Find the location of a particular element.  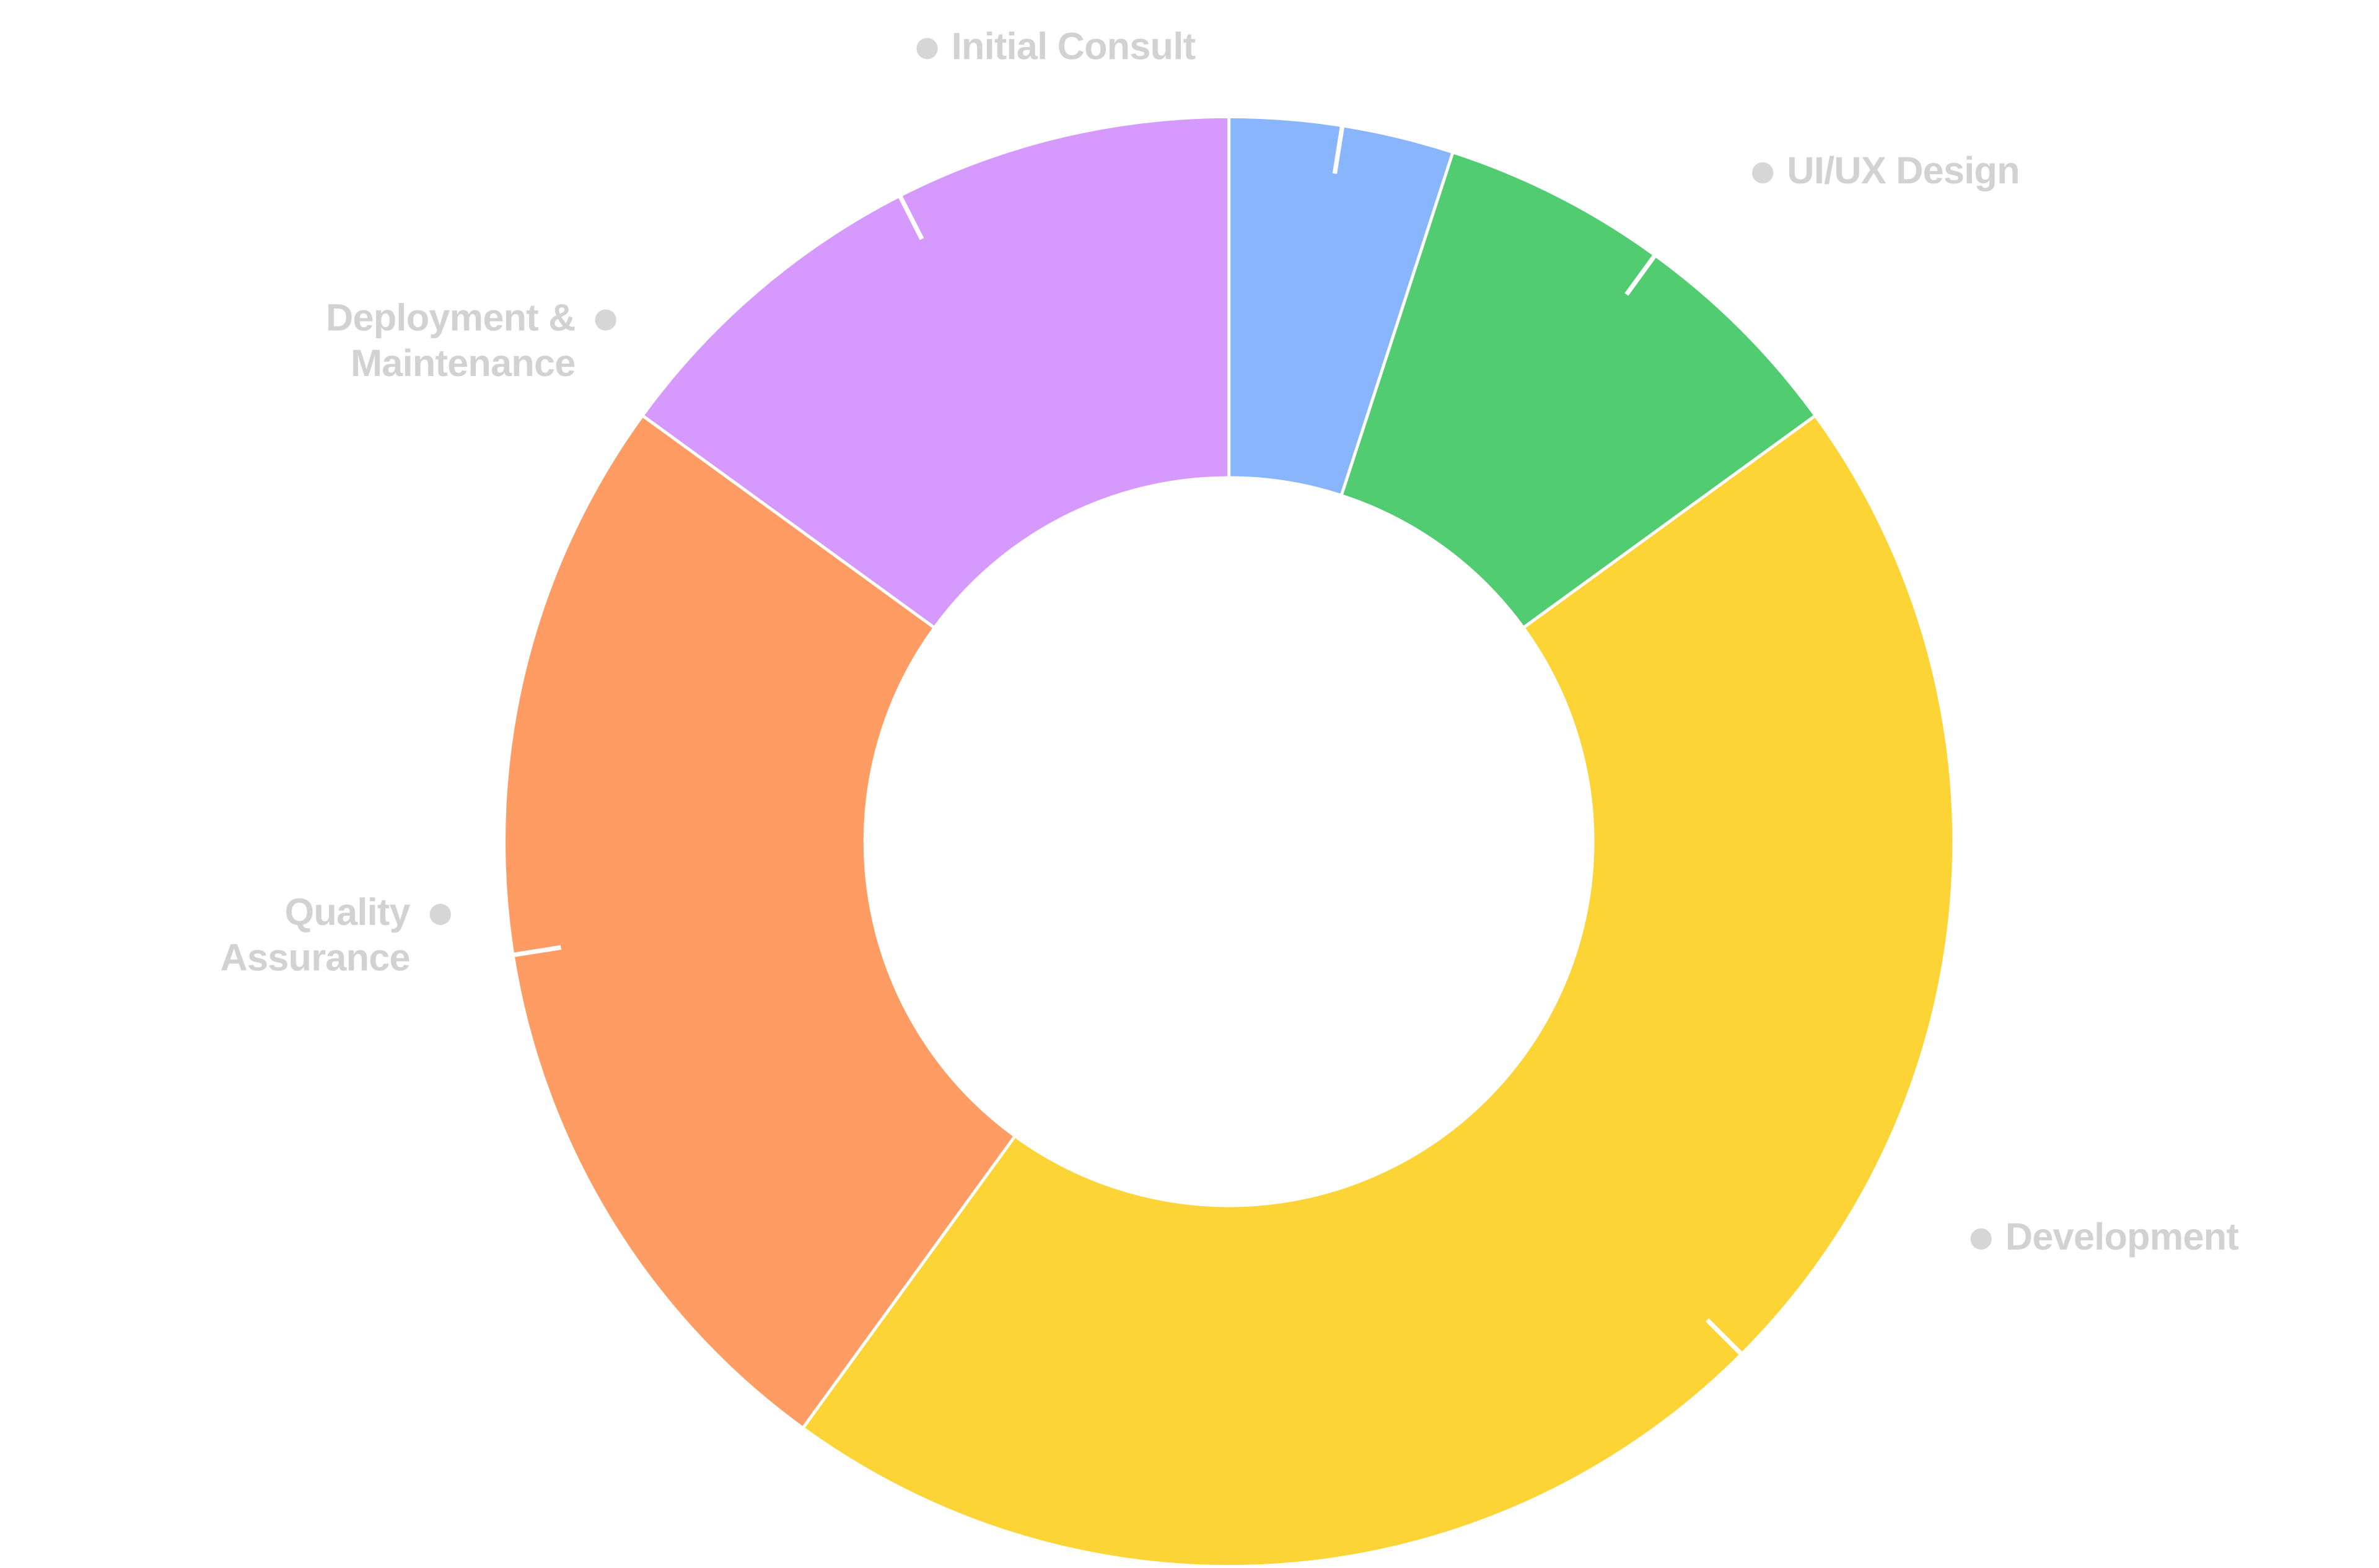

label-box: UI/UX Design is located at coordinates (1903, 171).